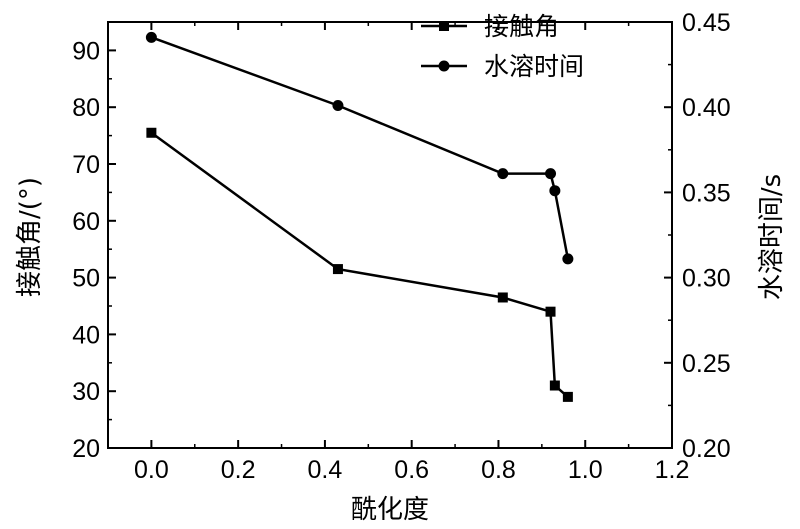  What do you see at coordinates (86, 222) in the screenshot?
I see `y-left-tick-label: 60` at bounding box center [86, 222].